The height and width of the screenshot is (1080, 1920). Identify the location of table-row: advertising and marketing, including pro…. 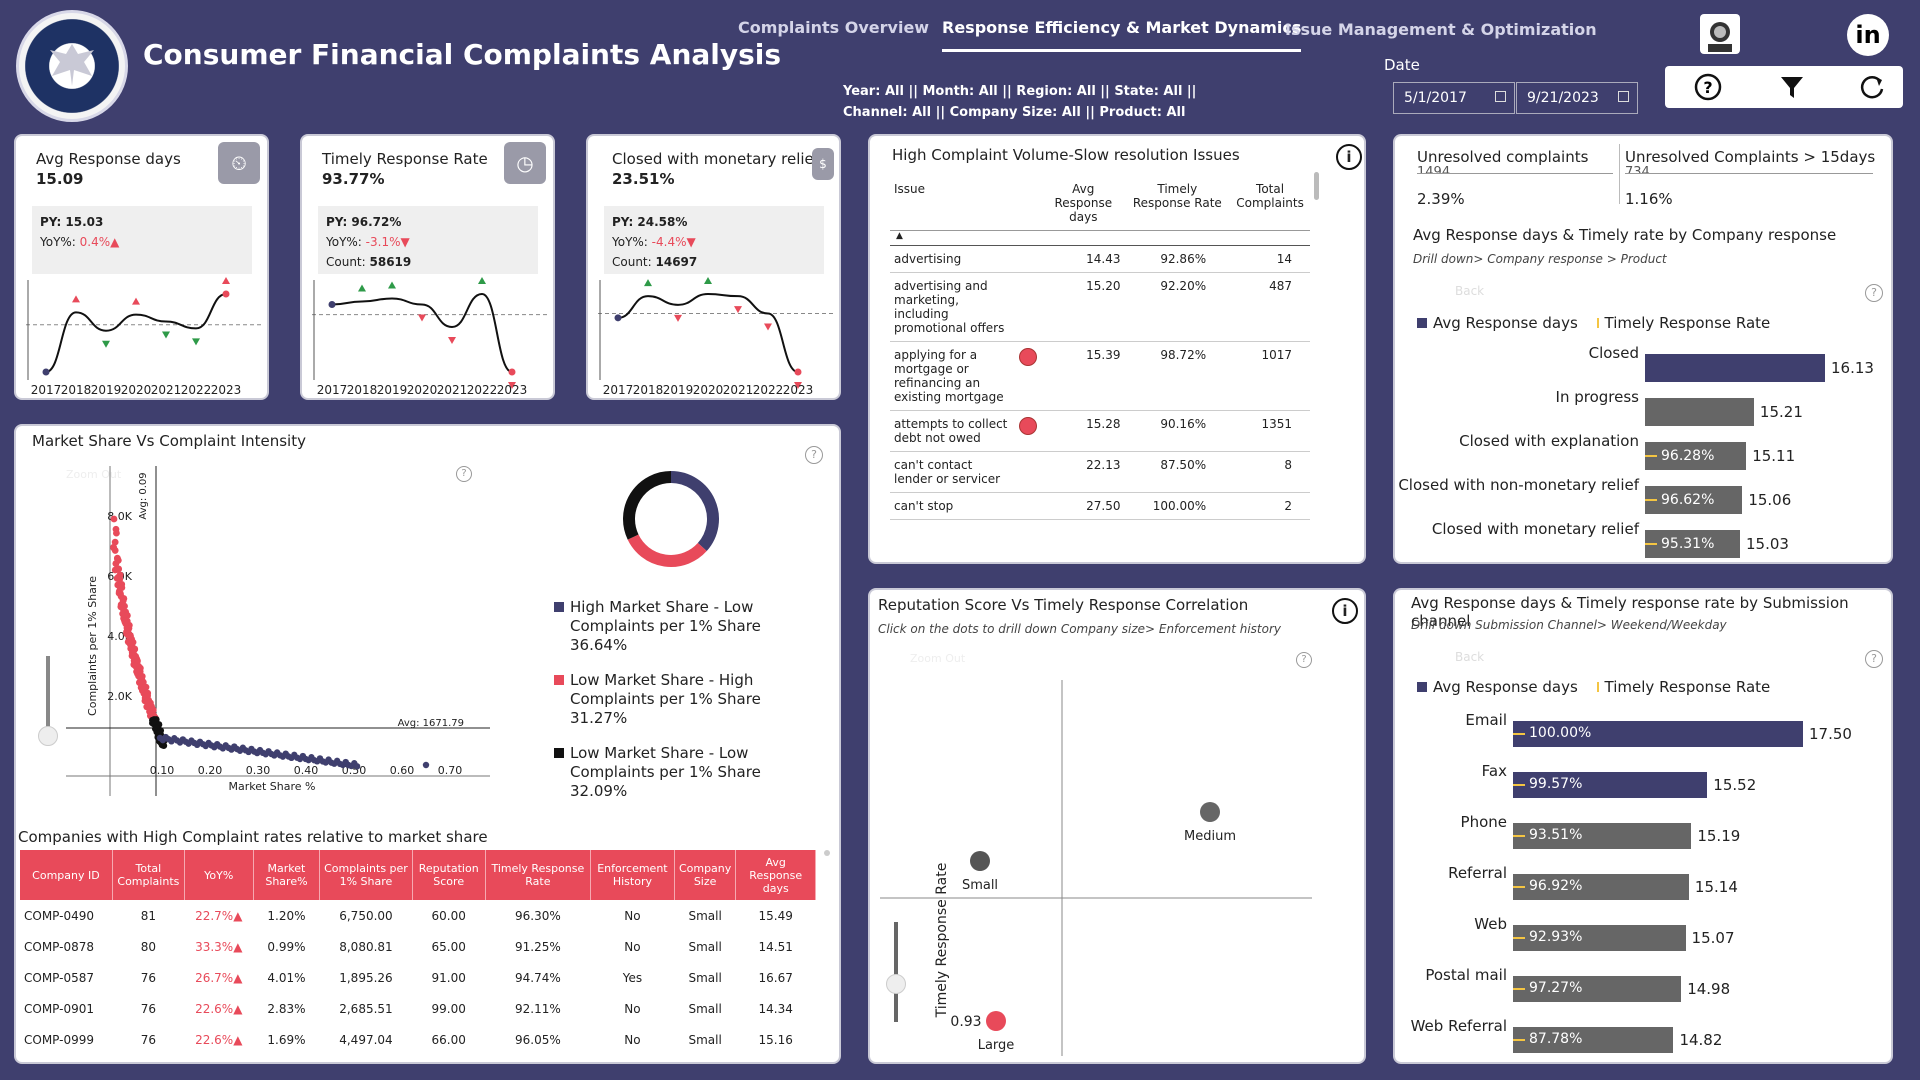
(1100, 307).